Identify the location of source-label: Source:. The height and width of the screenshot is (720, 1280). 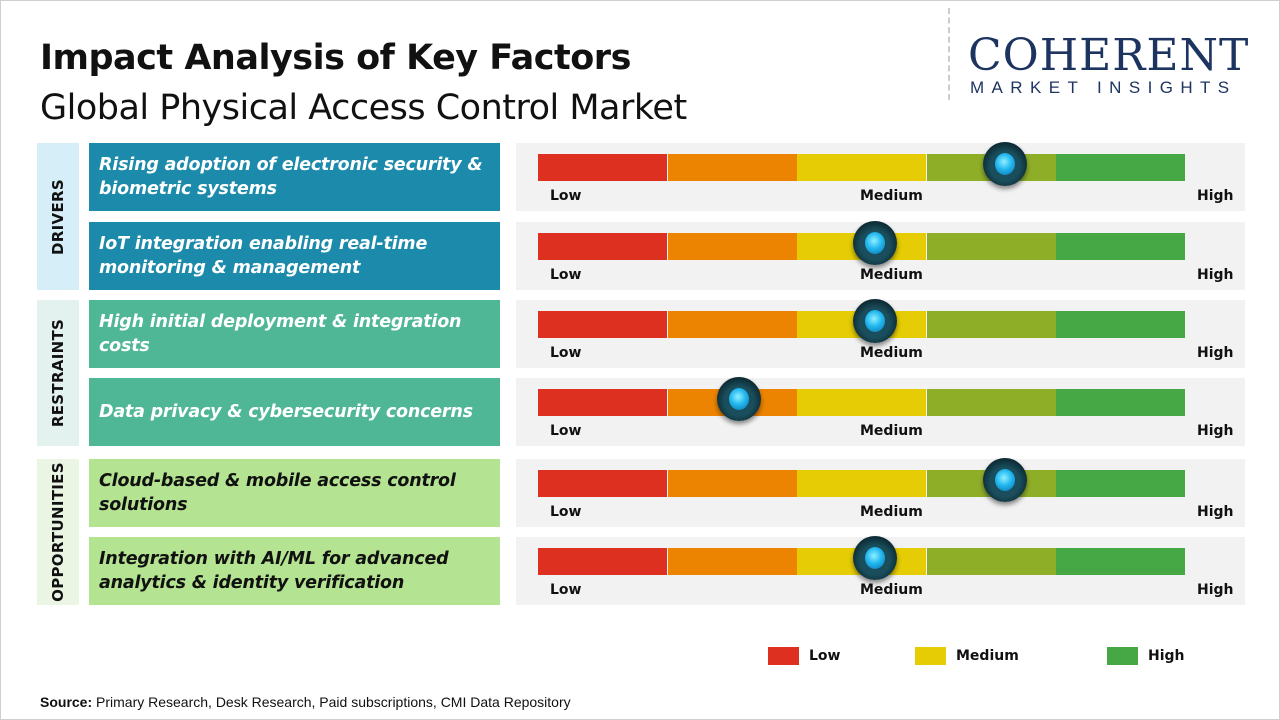
(66, 702).